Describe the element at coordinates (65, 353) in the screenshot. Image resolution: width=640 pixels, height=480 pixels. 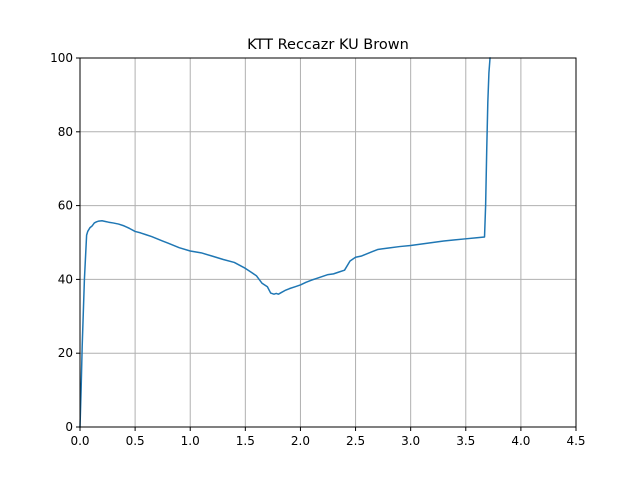
I see `y-tick-label: 20` at that location.